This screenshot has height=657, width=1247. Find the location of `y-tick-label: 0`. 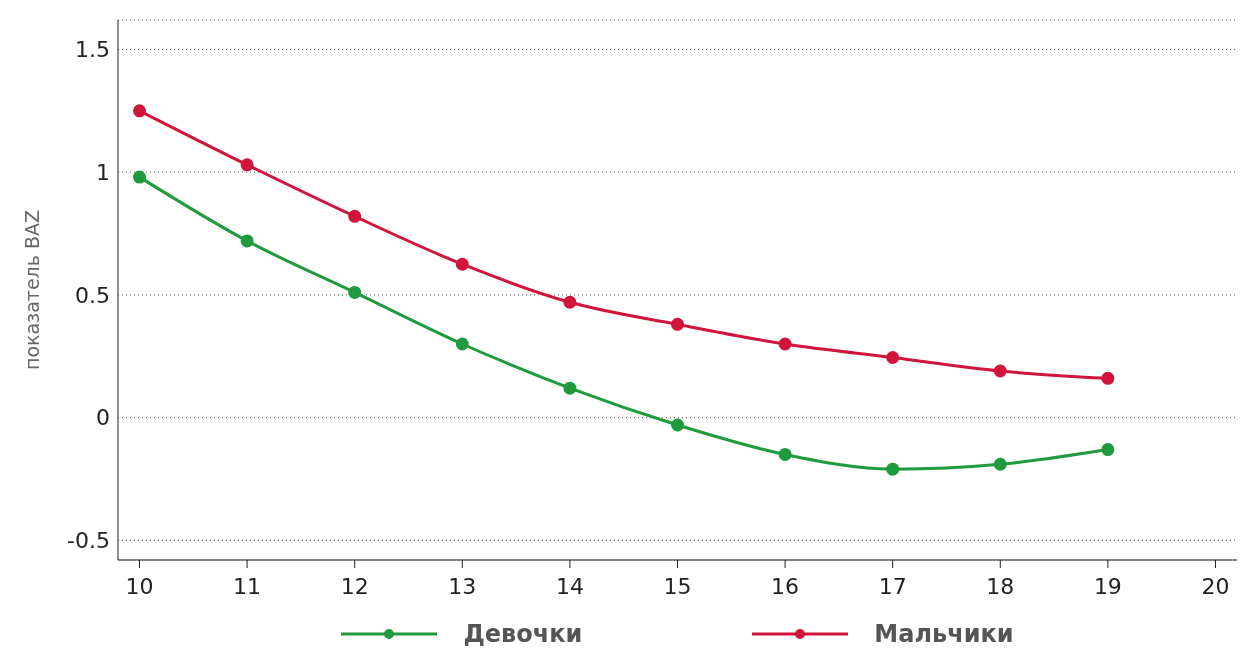

y-tick-label: 0 is located at coordinates (103, 418).